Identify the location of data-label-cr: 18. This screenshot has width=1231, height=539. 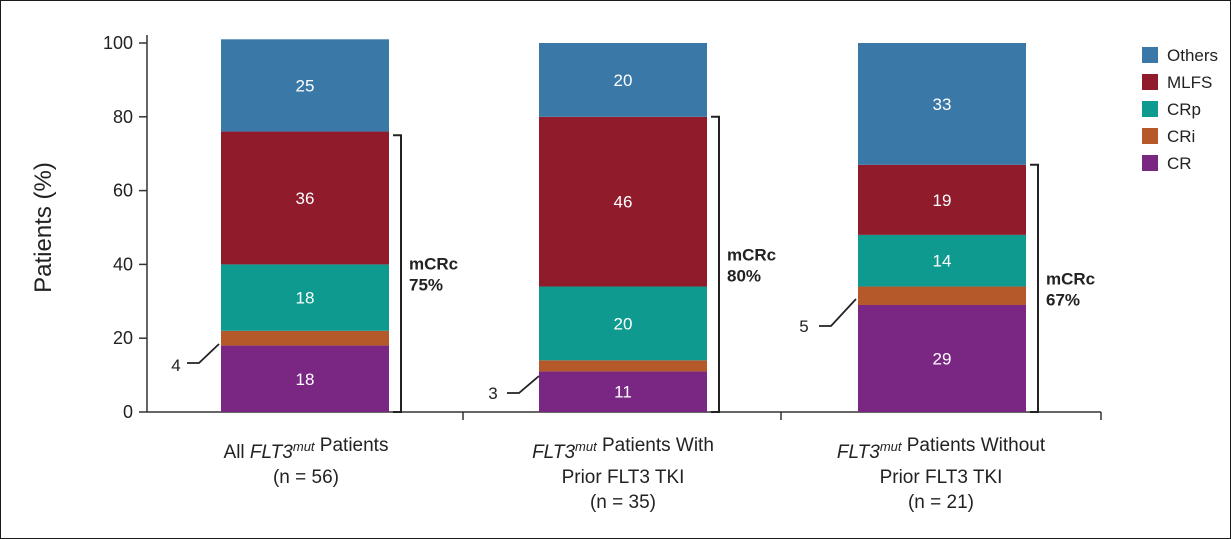
(305, 379).